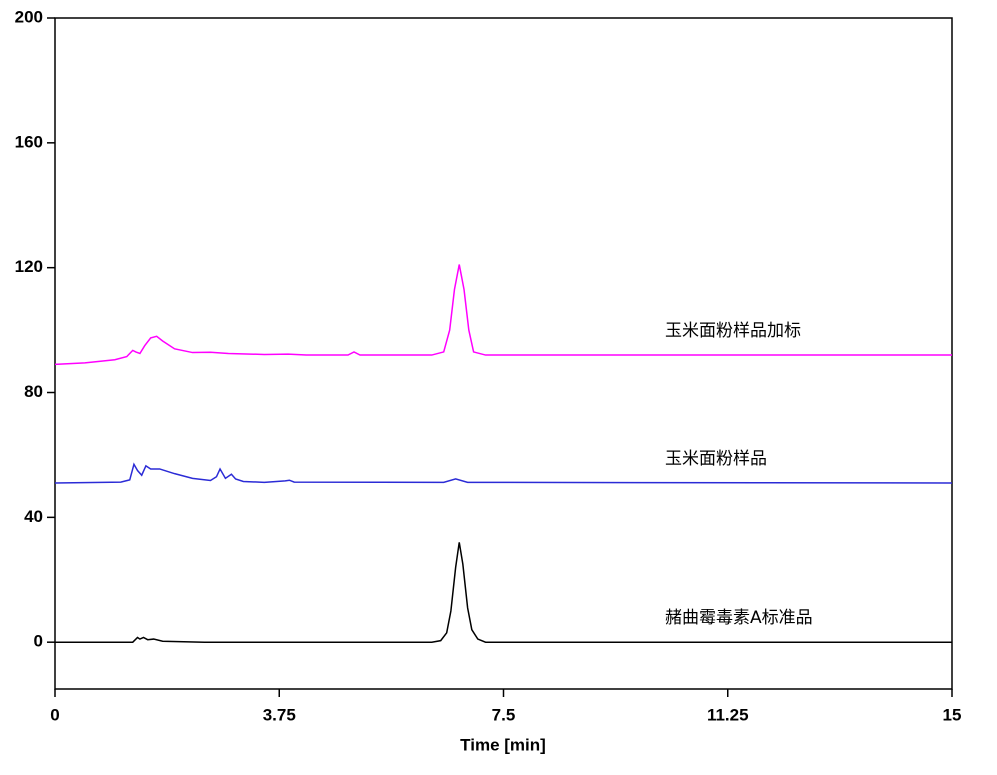 The height and width of the screenshot is (775, 997). What do you see at coordinates (733, 331) in the screenshot?
I see `series-label: 玉米面粉样品加标` at bounding box center [733, 331].